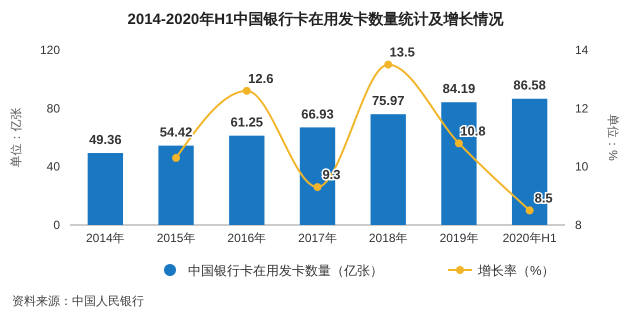 The height and width of the screenshot is (324, 631). What do you see at coordinates (316, 19) in the screenshot?
I see `chart-title: 2014-2020年H1中国银行卡在用发卡数量统计及增长情况` at bounding box center [316, 19].